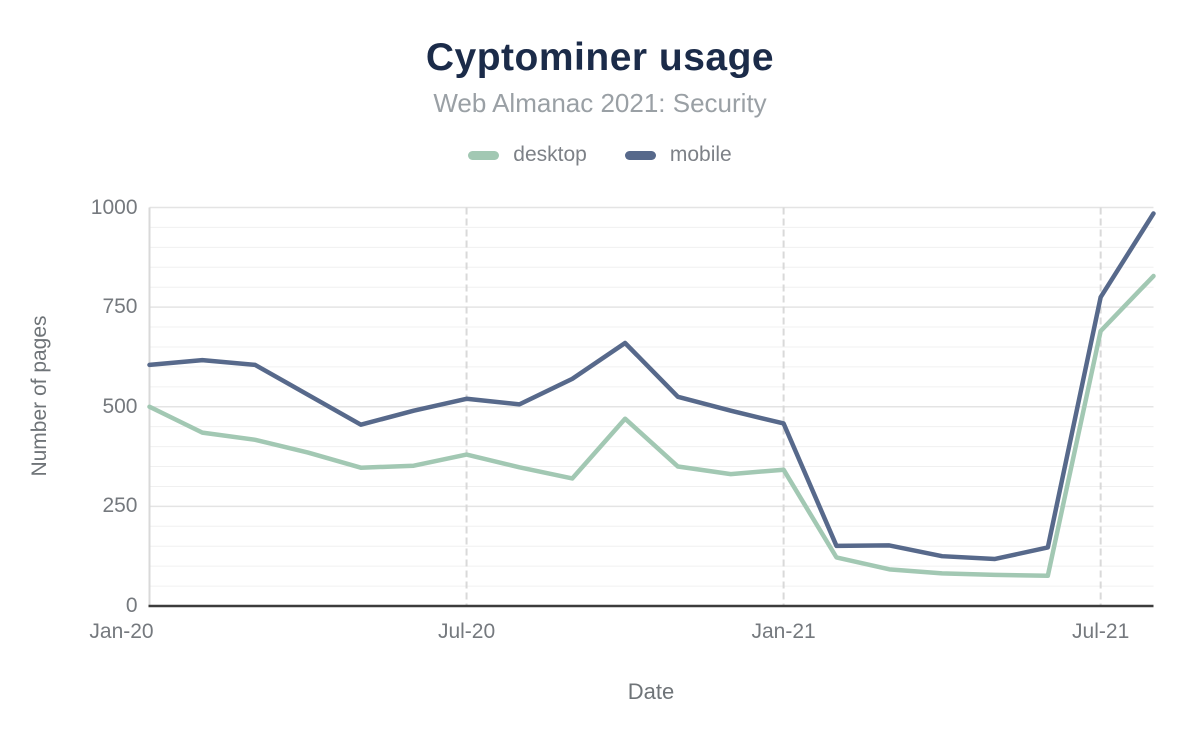 The height and width of the screenshot is (742, 1200). What do you see at coordinates (120, 406) in the screenshot?
I see `y-tick-label: 500` at bounding box center [120, 406].